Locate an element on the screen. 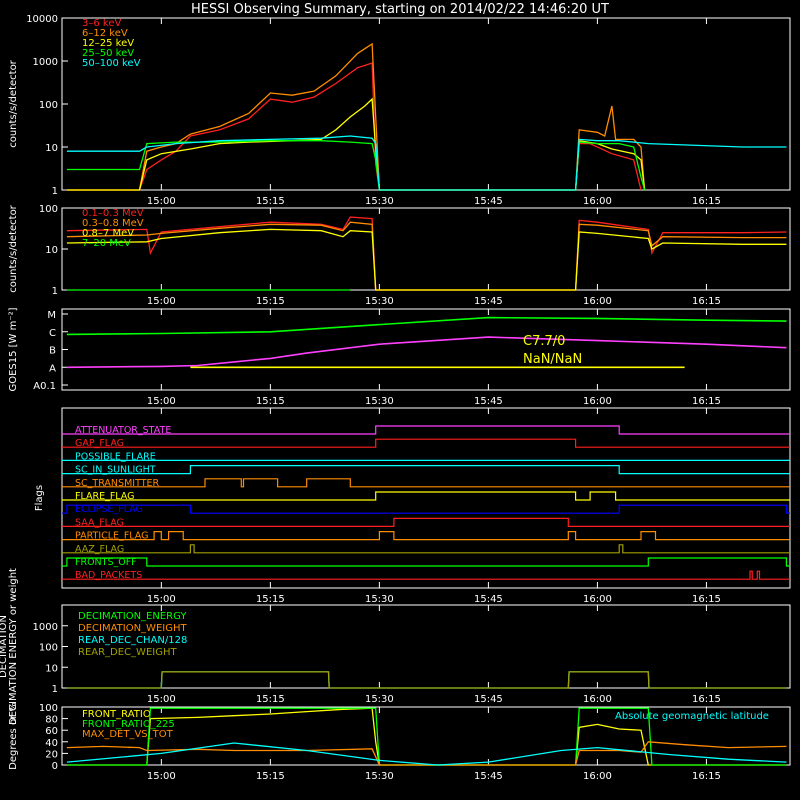  flag-label: SC_TRANSMITTER is located at coordinates (117, 483).